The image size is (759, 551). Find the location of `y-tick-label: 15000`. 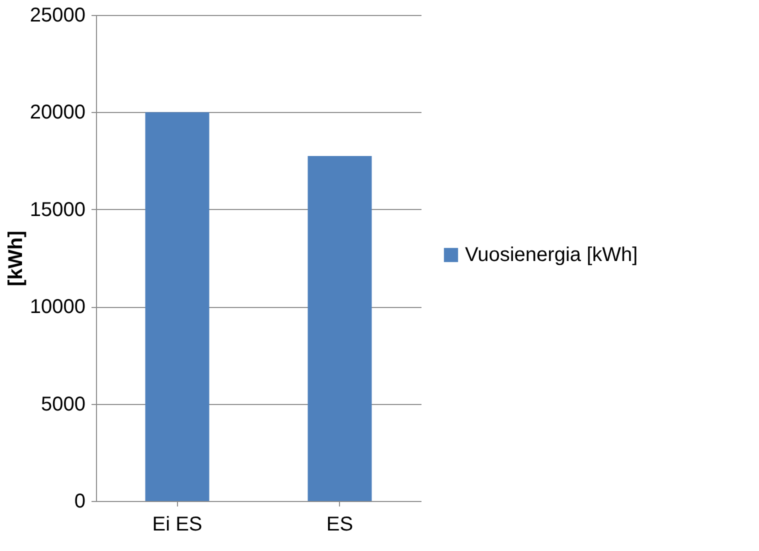

y-tick-label: 15000 is located at coordinates (58, 209).